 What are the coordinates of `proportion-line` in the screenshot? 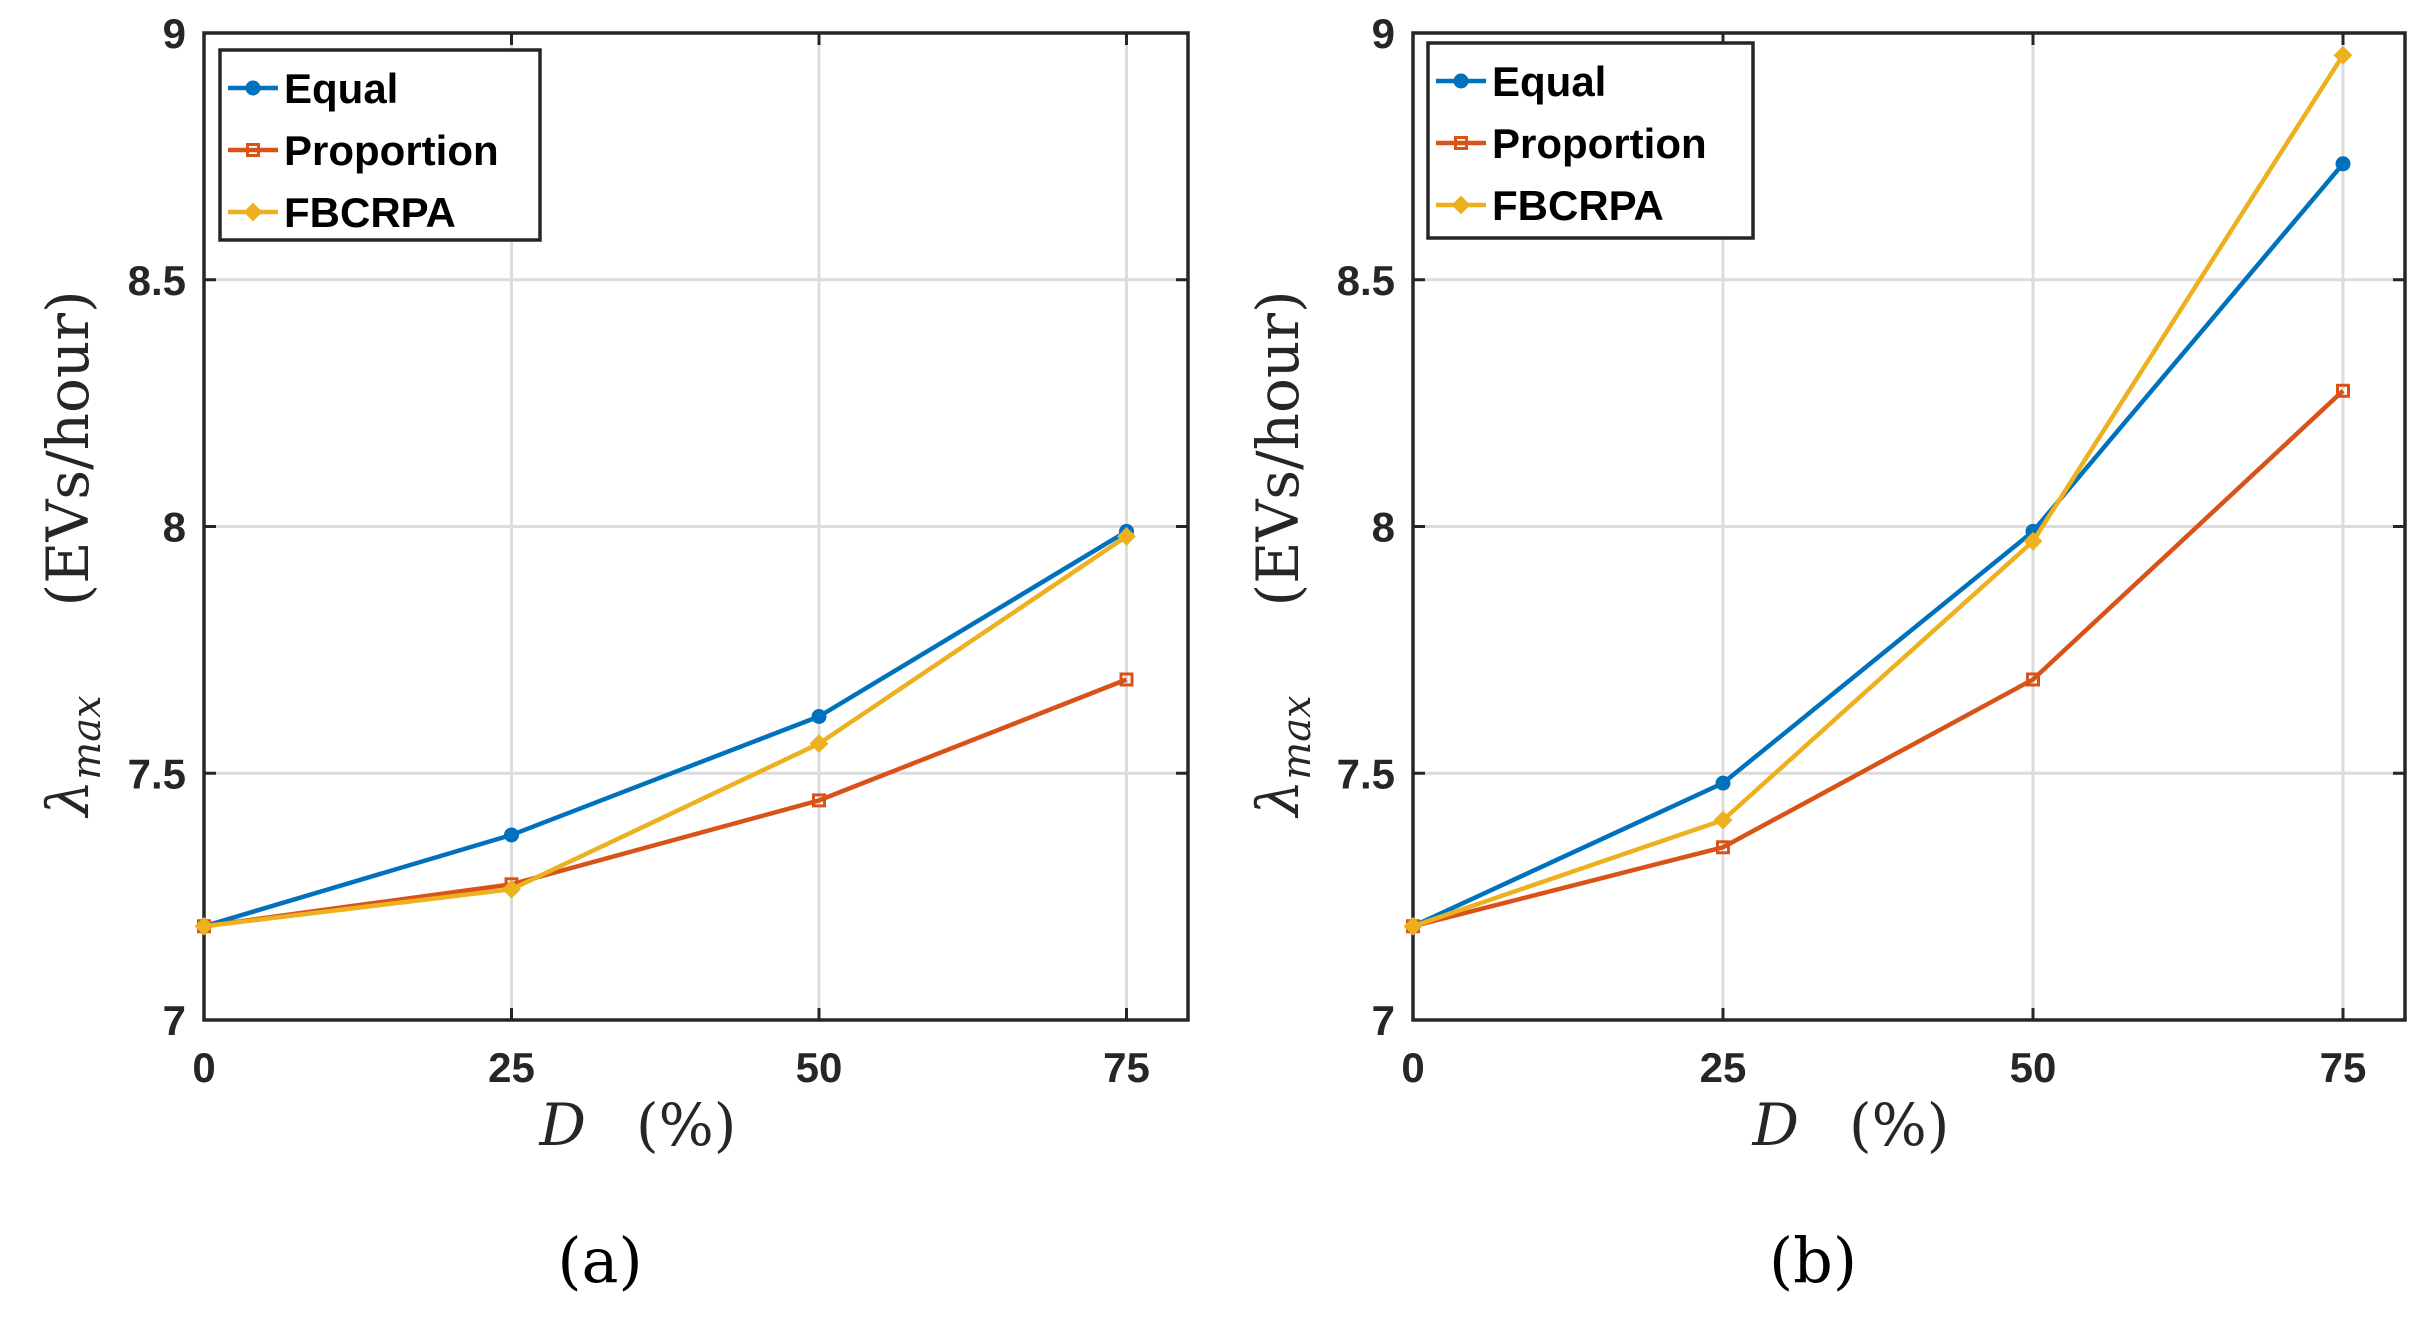 It's located at (665, 803).